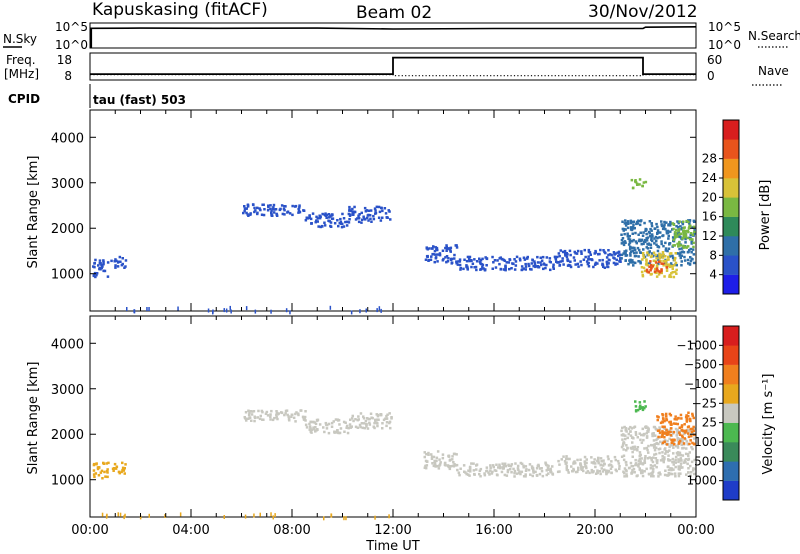 The image size is (800, 554). I want to click on time-tick-label: 00:00, so click(695, 530).